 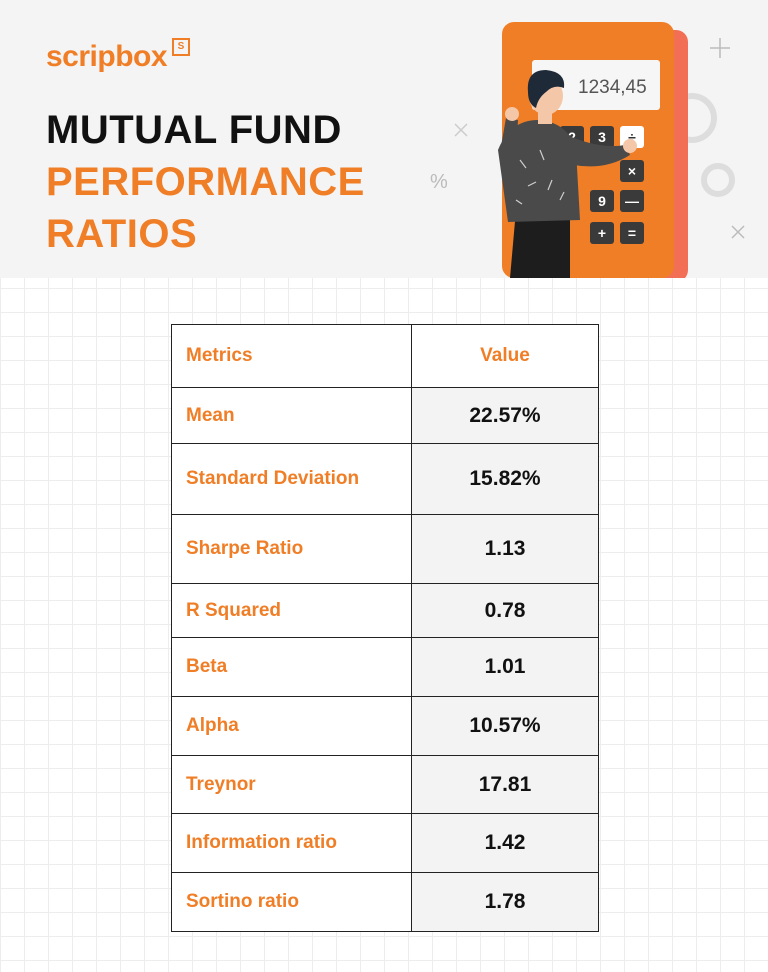 I want to click on key-3: 3, so click(x=602, y=137).